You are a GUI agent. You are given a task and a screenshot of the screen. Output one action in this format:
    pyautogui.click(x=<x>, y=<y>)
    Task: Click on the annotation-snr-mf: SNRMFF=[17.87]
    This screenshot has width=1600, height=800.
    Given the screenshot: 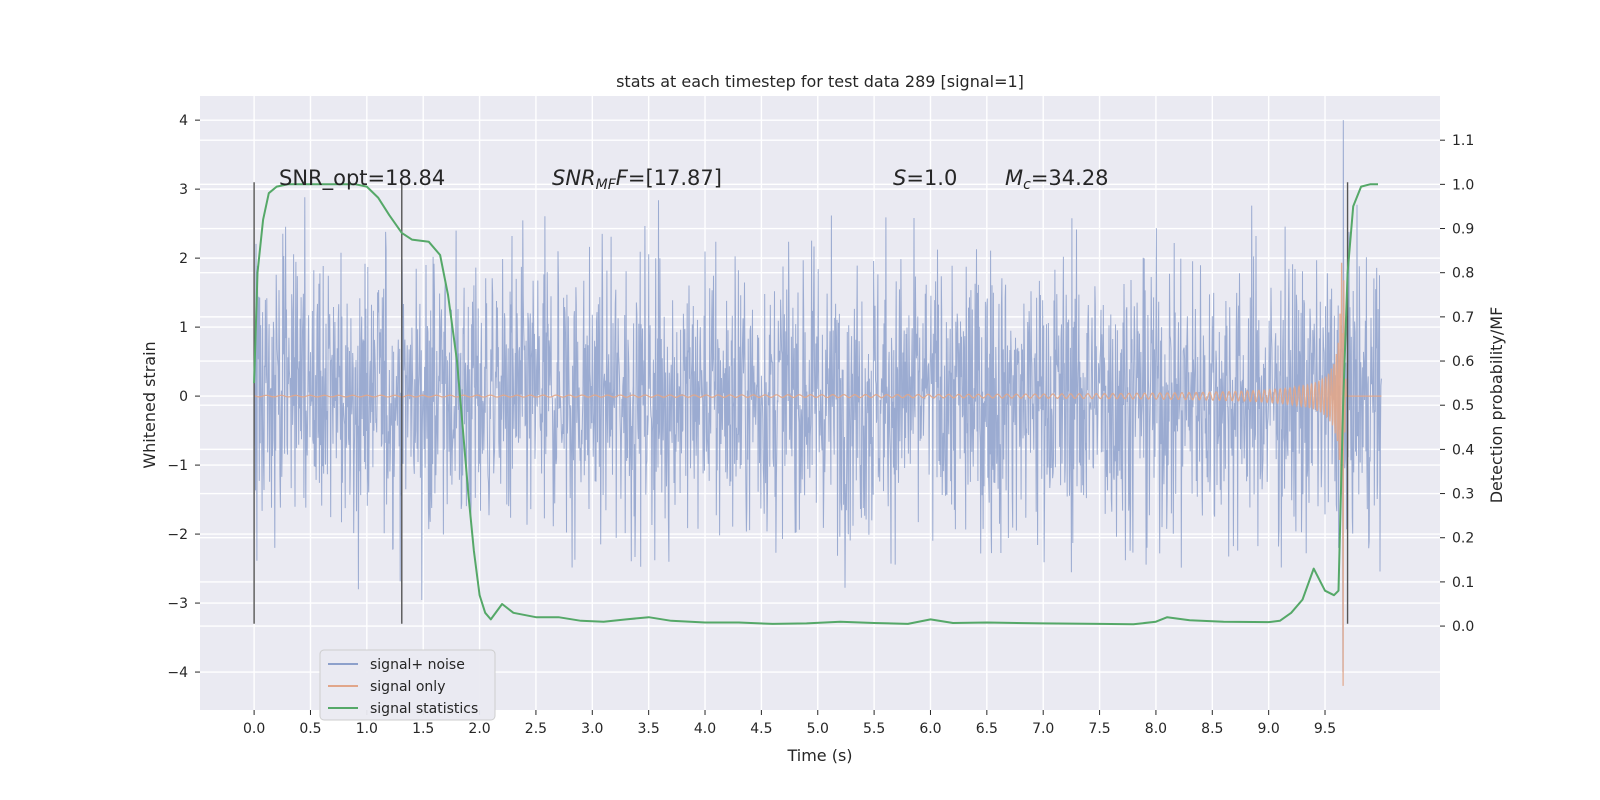 What is the action you would take?
    pyautogui.click(x=637, y=179)
    